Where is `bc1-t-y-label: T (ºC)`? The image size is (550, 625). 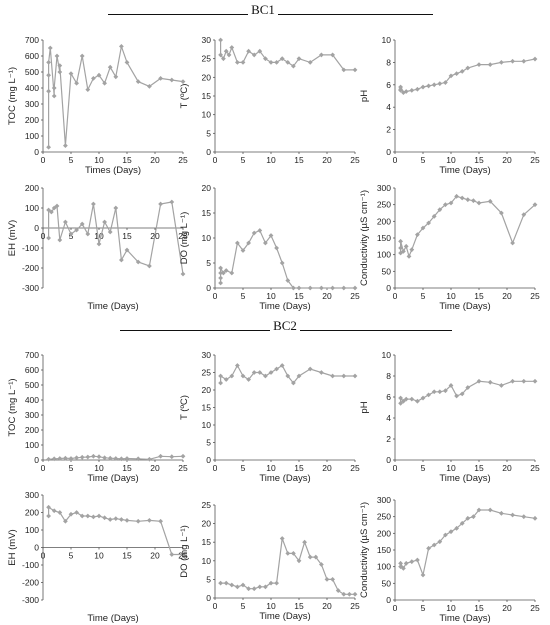
bc1-t-y-label: T (ºC) is located at coordinates (184, 96).